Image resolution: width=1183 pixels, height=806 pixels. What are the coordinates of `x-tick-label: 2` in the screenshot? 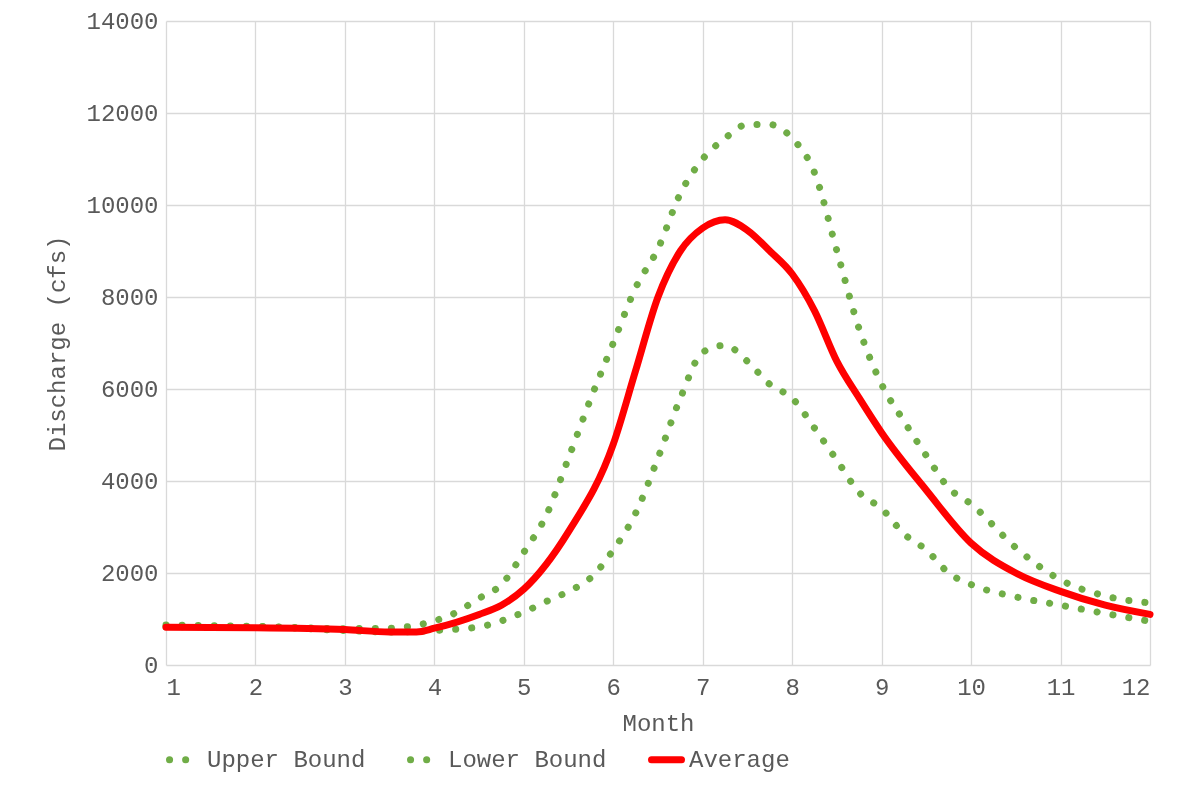 It's located at (256, 688).